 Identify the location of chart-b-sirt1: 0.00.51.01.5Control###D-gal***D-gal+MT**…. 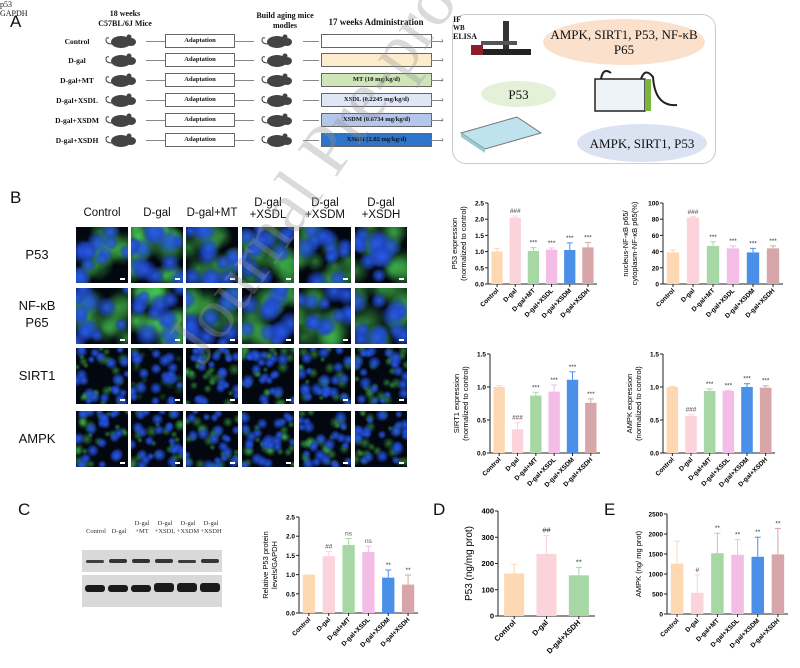
(526, 420).